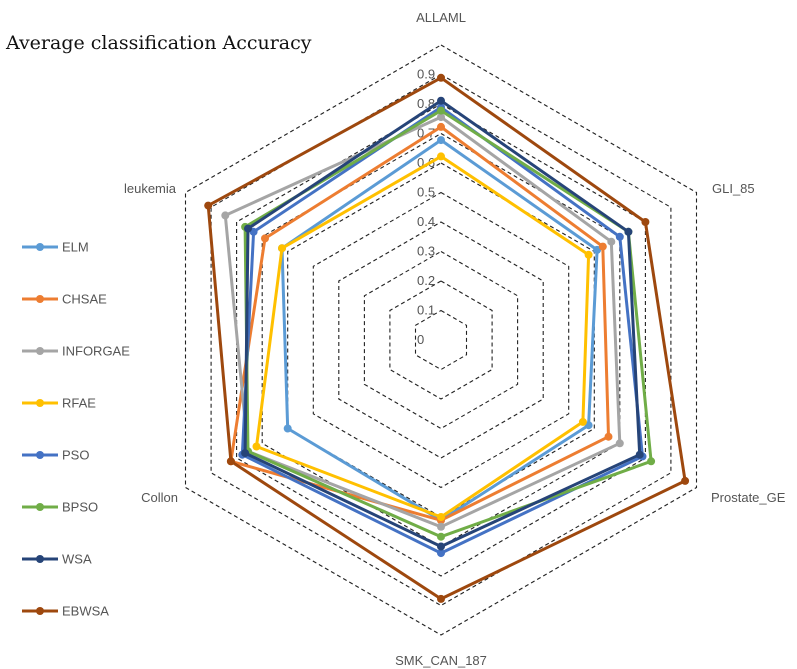  What do you see at coordinates (59, 403) in the screenshot?
I see `legend-item: RFAE` at bounding box center [59, 403].